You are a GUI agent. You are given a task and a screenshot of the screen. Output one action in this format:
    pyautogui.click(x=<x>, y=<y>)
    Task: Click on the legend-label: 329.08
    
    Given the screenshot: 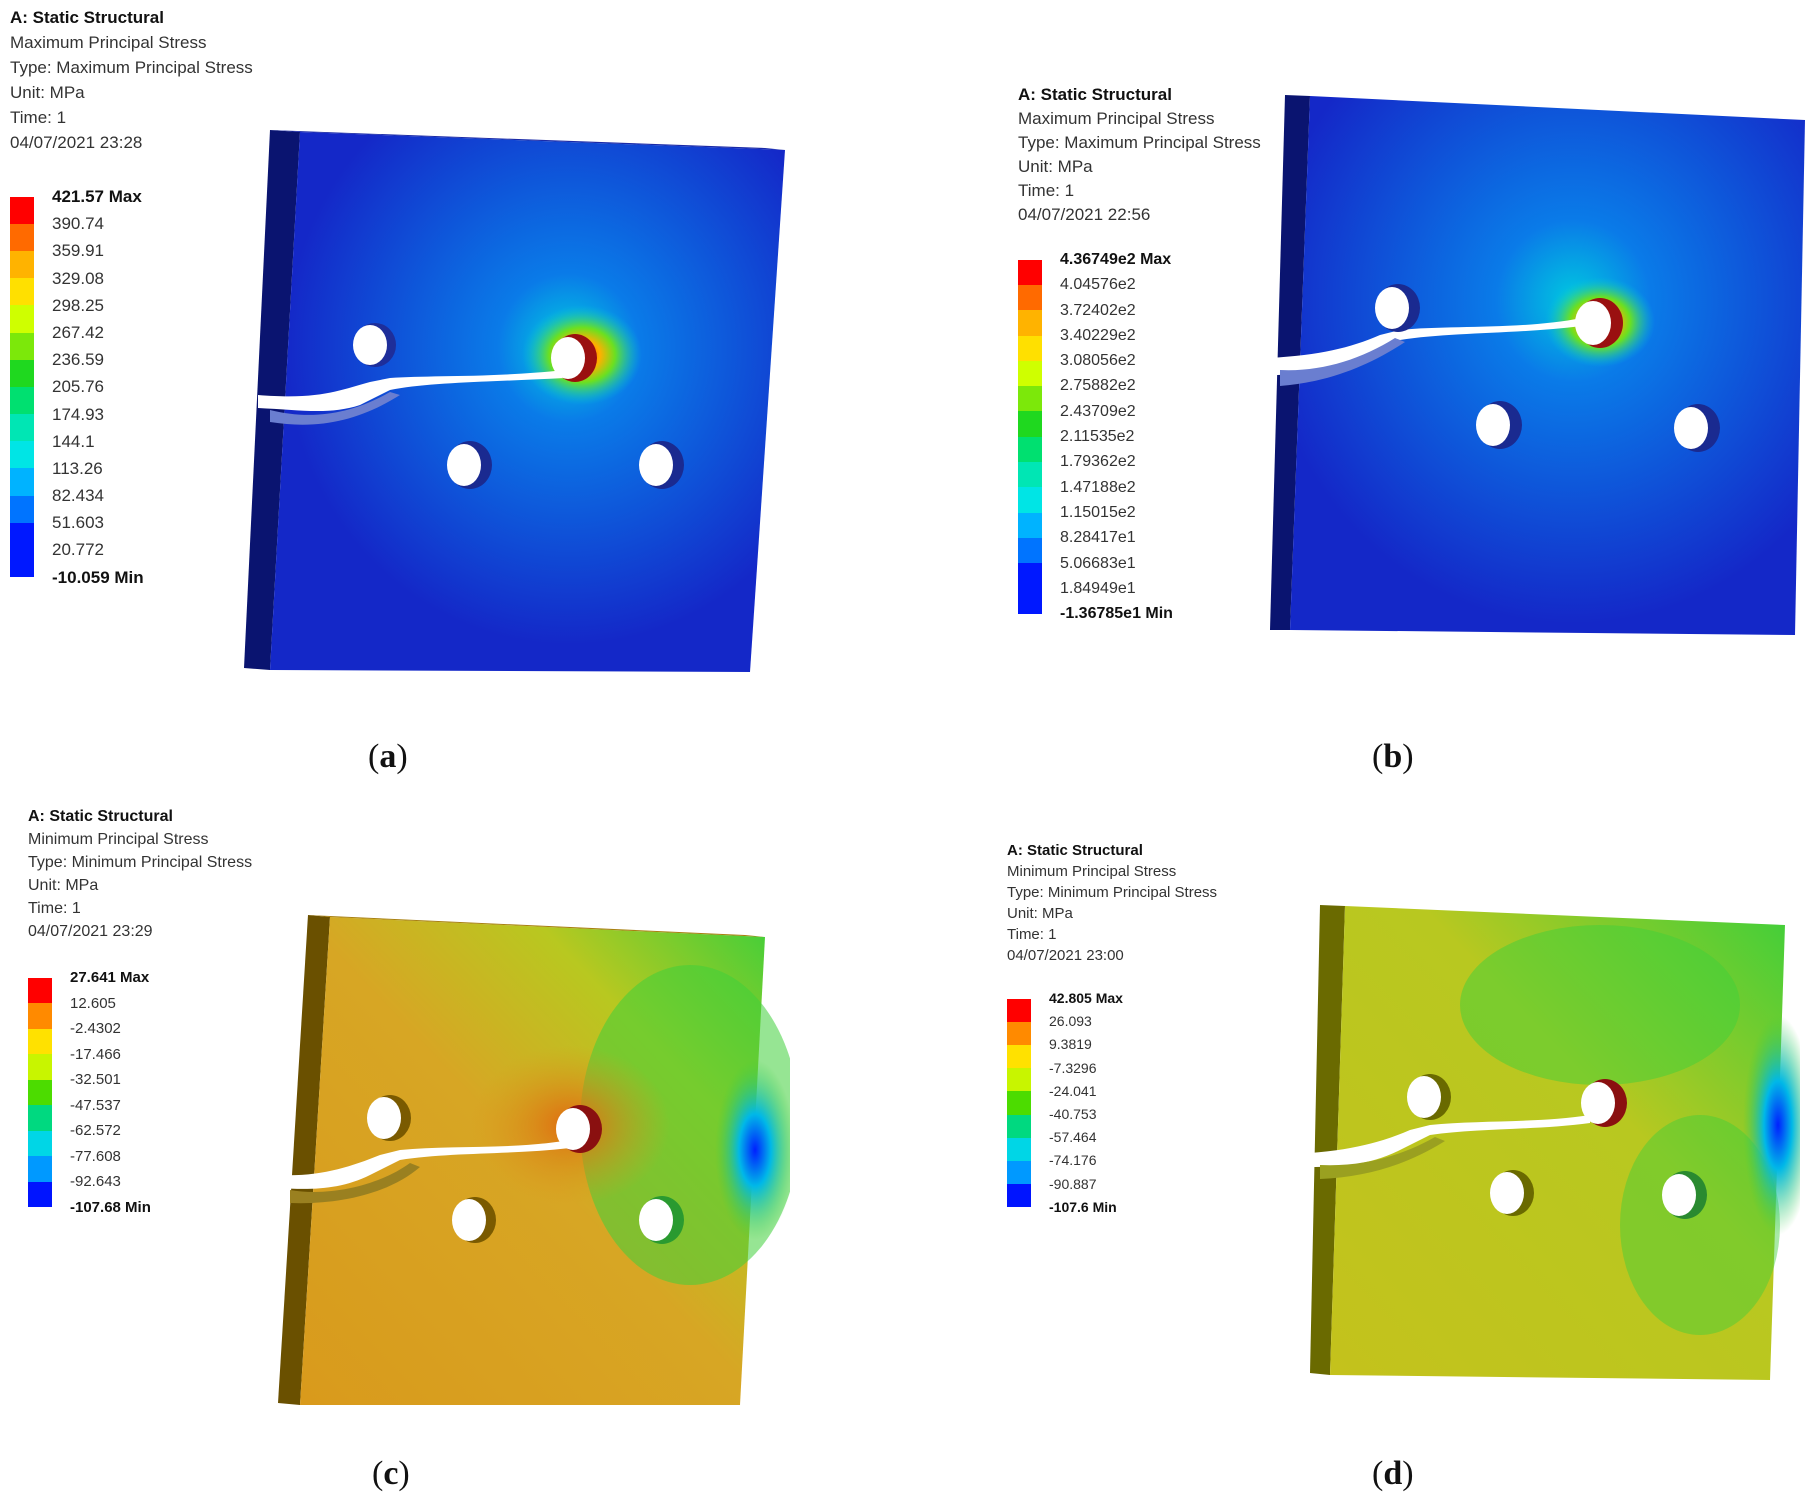 What is the action you would take?
    pyautogui.click(x=78, y=278)
    